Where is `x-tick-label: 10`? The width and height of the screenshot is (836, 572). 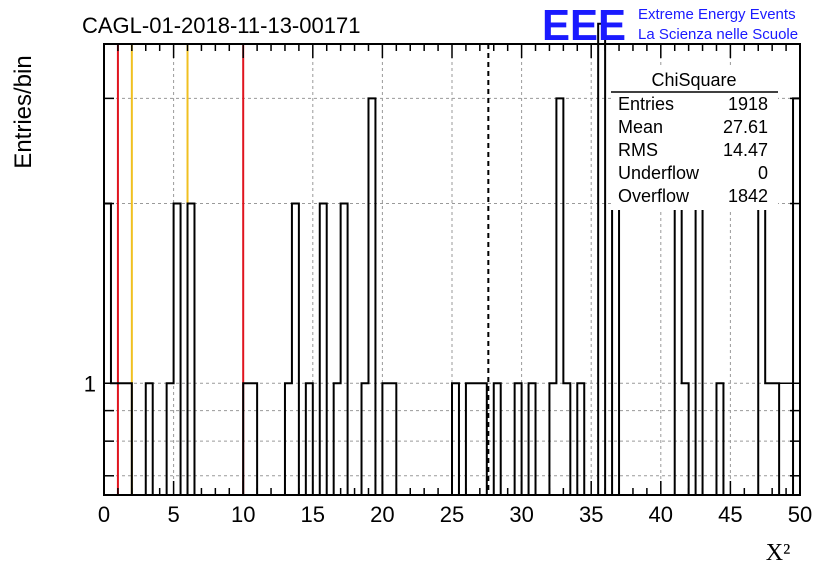
x-tick-label: 10 is located at coordinates (243, 514).